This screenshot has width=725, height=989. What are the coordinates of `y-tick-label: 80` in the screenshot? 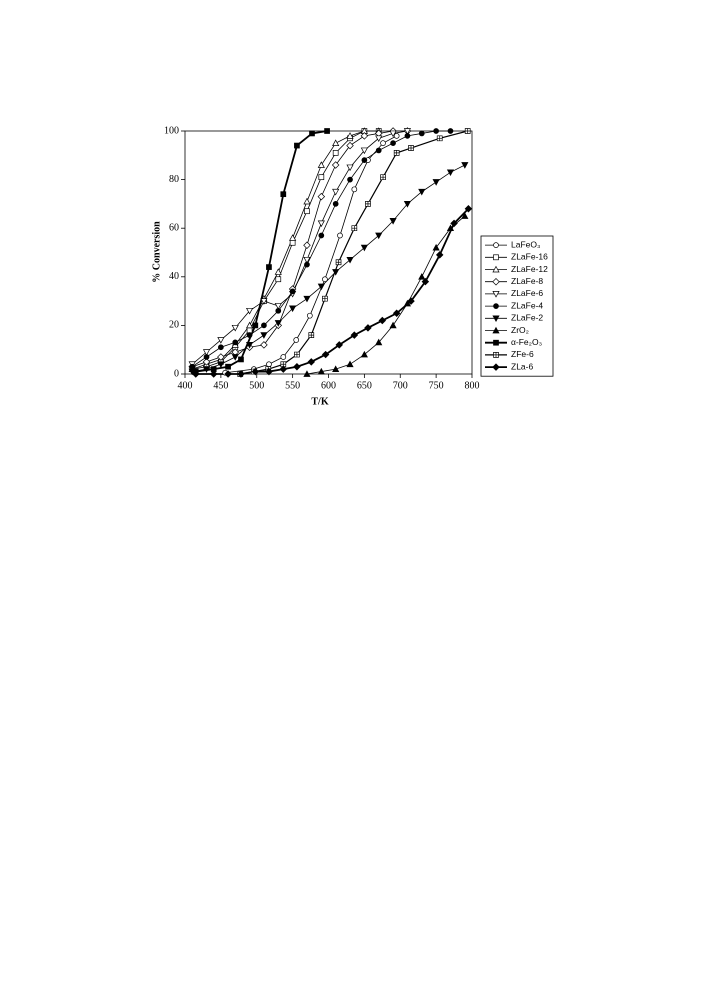 It's located at (174, 179).